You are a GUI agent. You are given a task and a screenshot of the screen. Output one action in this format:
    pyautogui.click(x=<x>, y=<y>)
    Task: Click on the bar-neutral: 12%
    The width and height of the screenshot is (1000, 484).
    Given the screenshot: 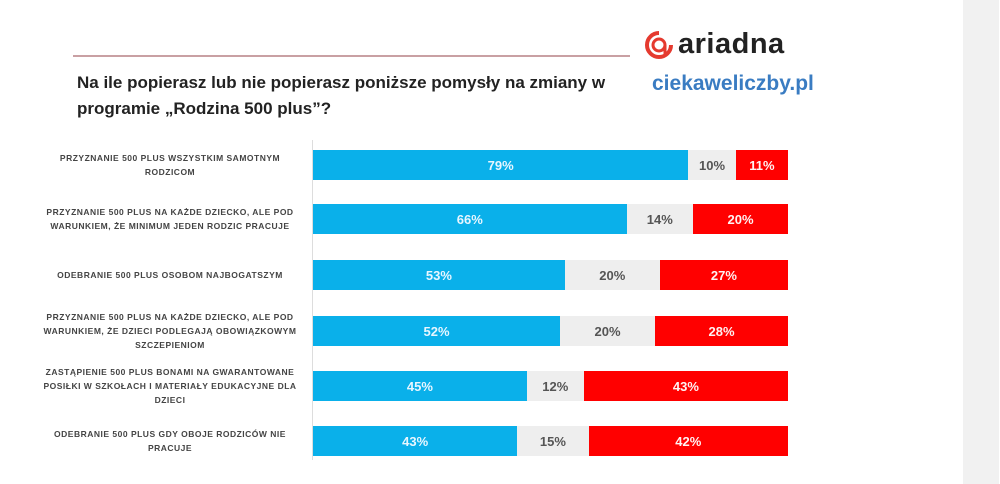 What is the action you would take?
    pyautogui.click(x=555, y=386)
    